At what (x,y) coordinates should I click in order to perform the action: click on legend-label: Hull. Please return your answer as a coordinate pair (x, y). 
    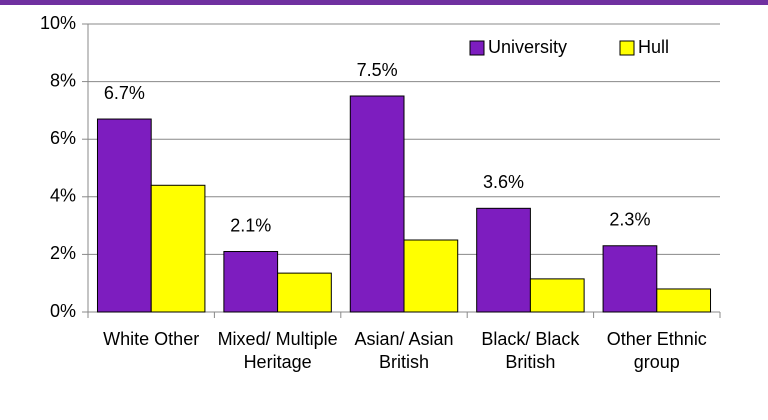
    Looking at the image, I should click on (653, 47).